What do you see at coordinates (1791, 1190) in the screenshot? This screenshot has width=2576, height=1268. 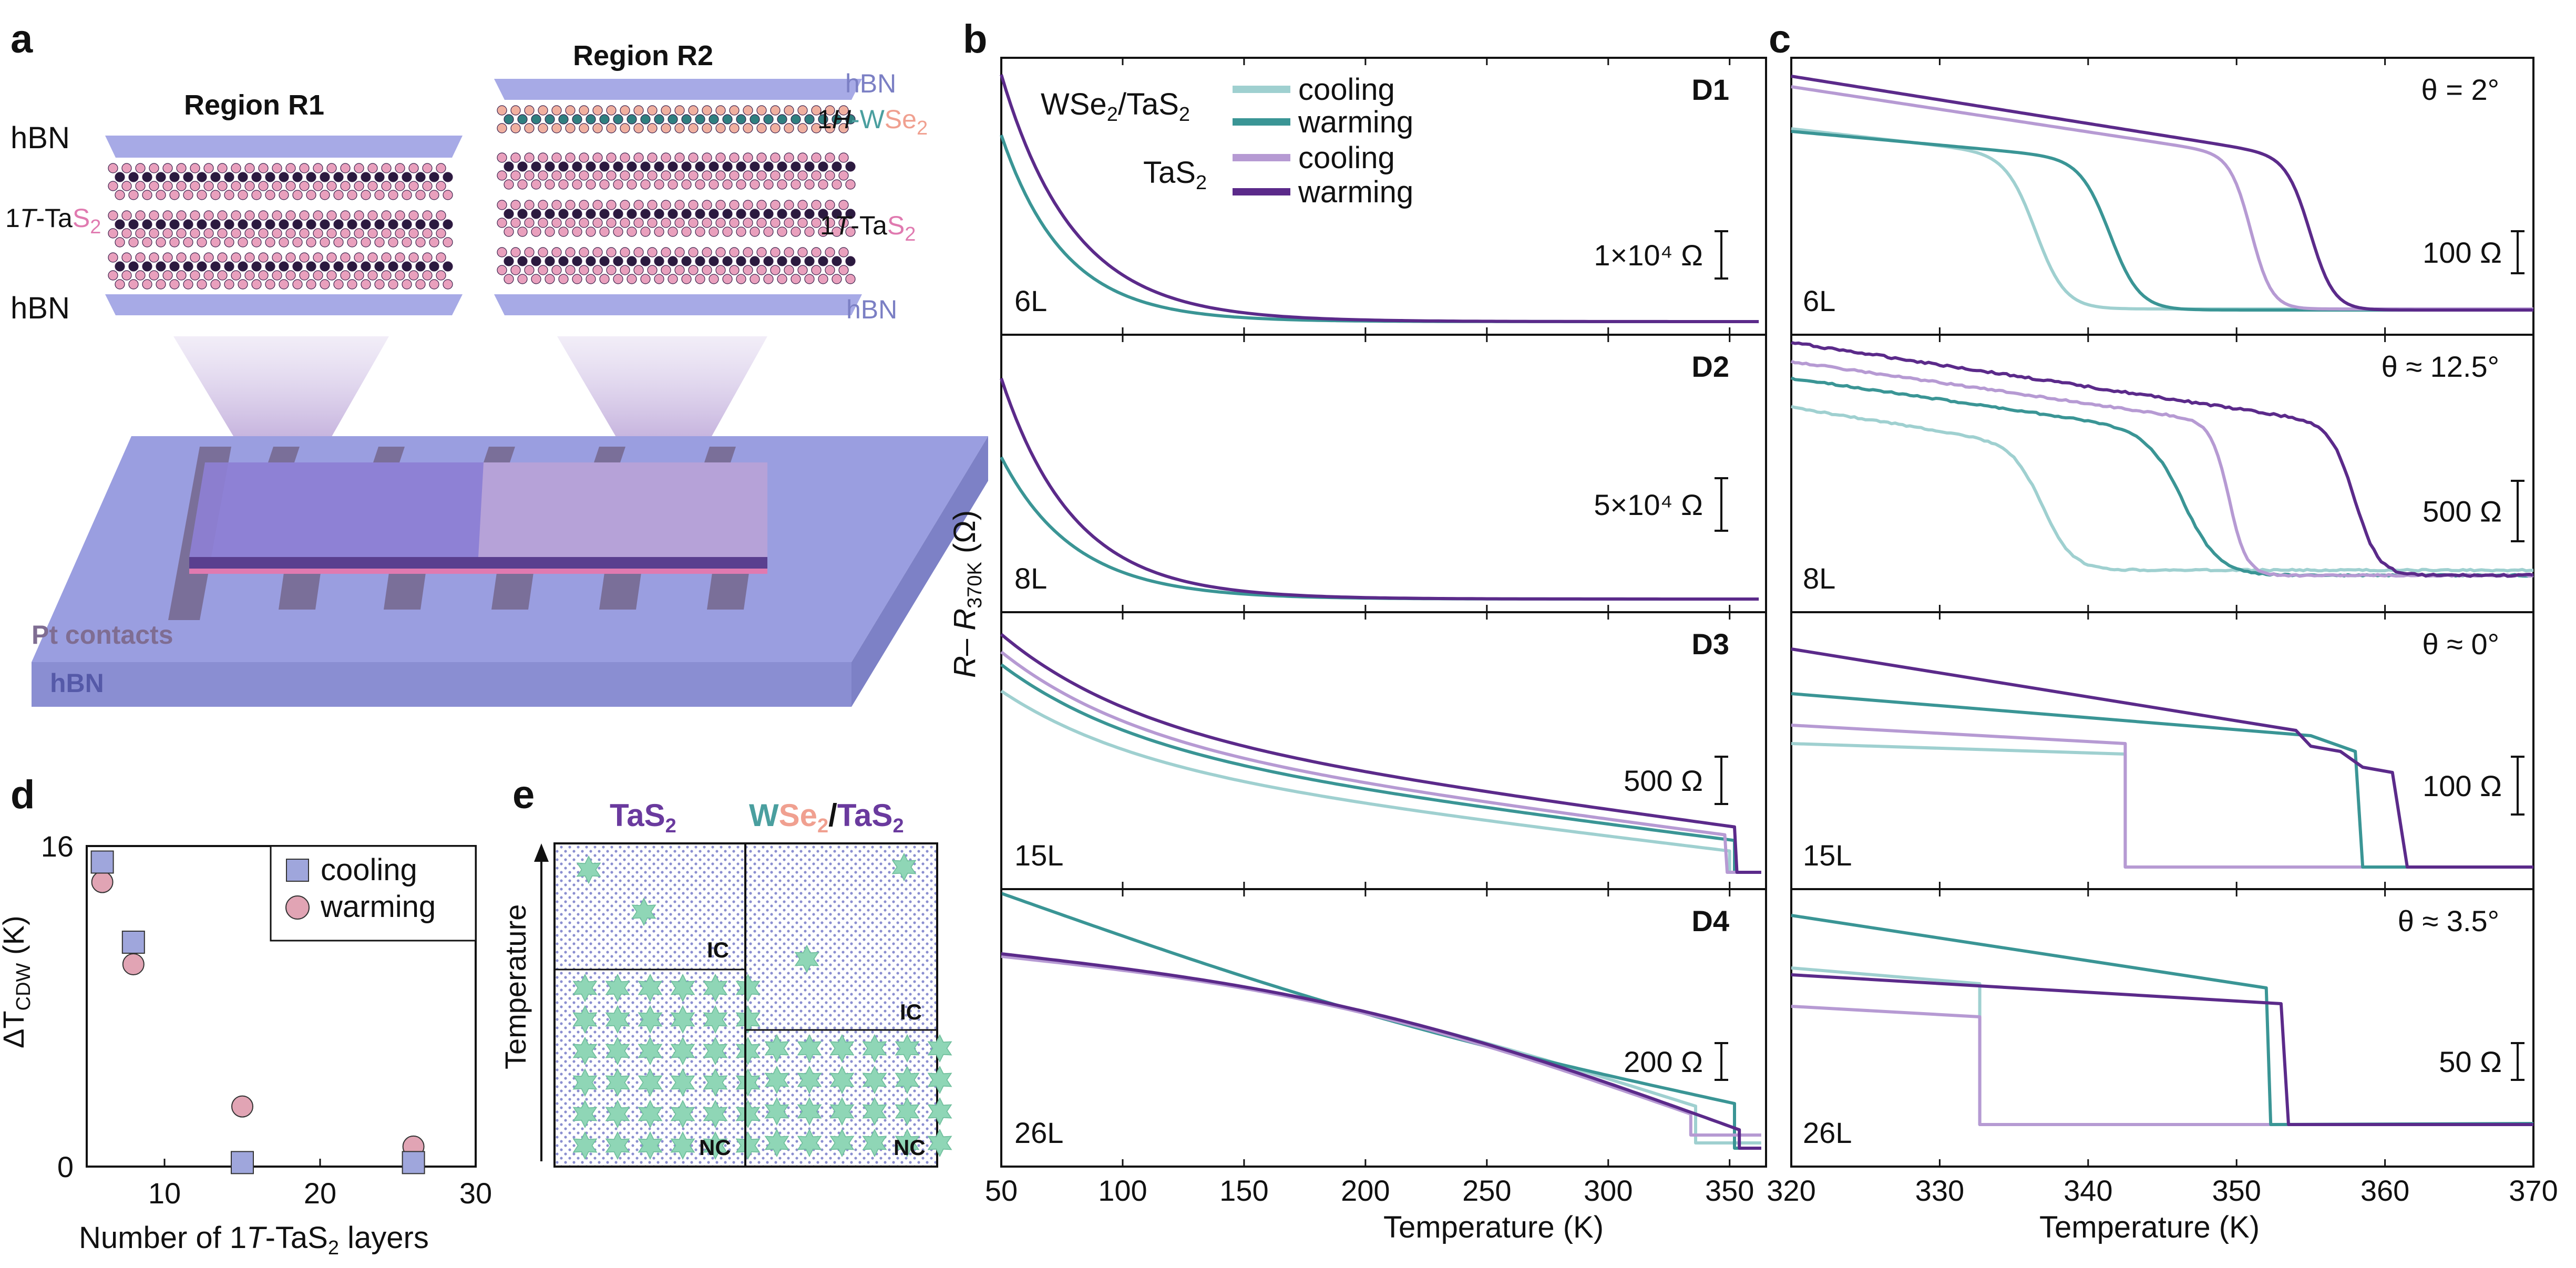 I see `x-tick-label: 320` at bounding box center [1791, 1190].